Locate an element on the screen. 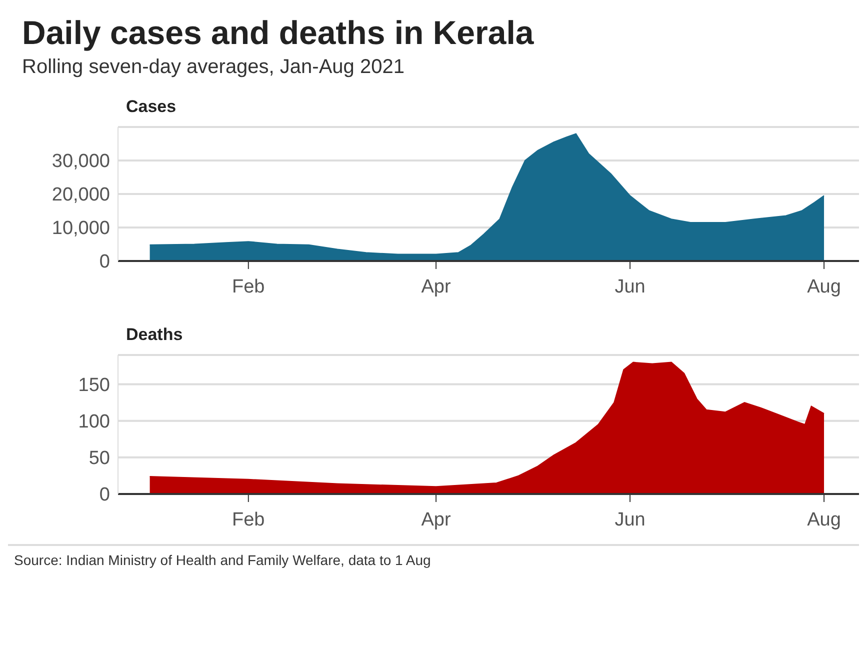 The width and height of the screenshot is (867, 650). y-tick-label: 30,000 is located at coordinates (81, 161).